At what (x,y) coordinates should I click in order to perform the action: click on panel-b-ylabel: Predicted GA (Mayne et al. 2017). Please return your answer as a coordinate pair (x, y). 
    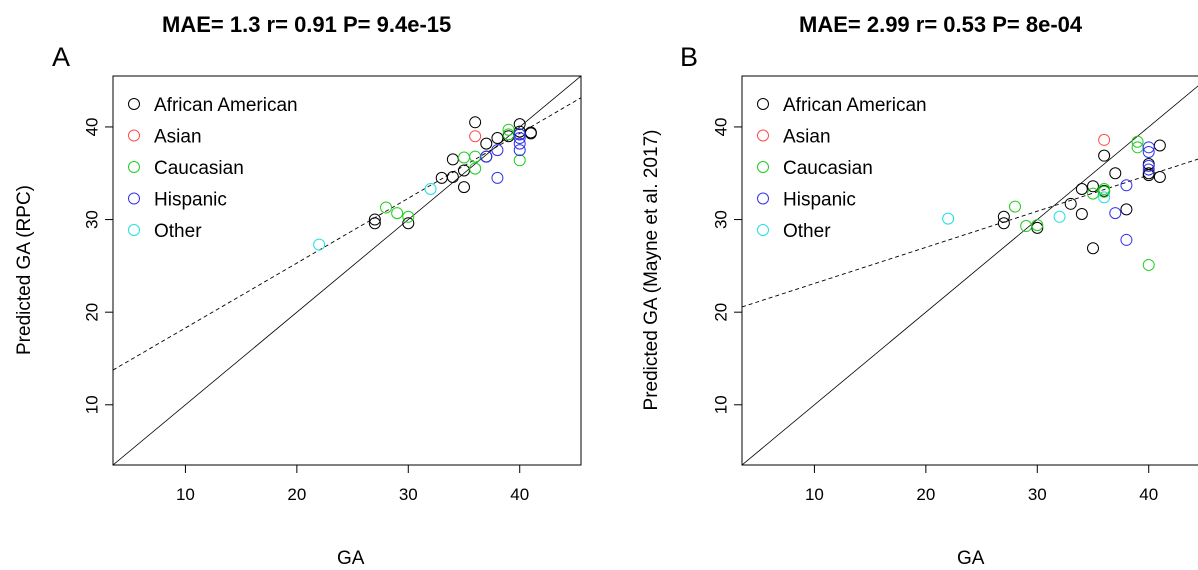
    Looking at the image, I should click on (651, 270).